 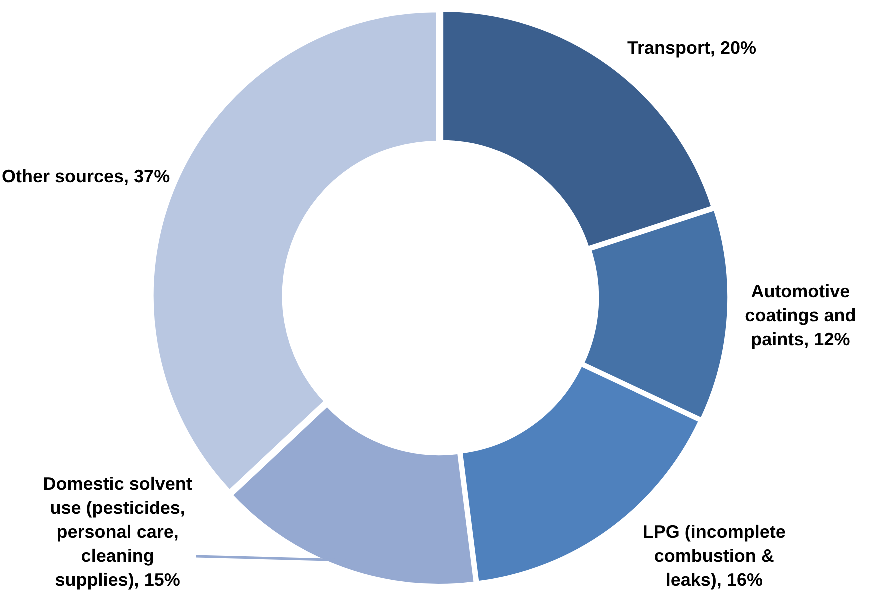 What do you see at coordinates (692, 48) in the screenshot?
I see `slice-label: Transport, 20%` at bounding box center [692, 48].